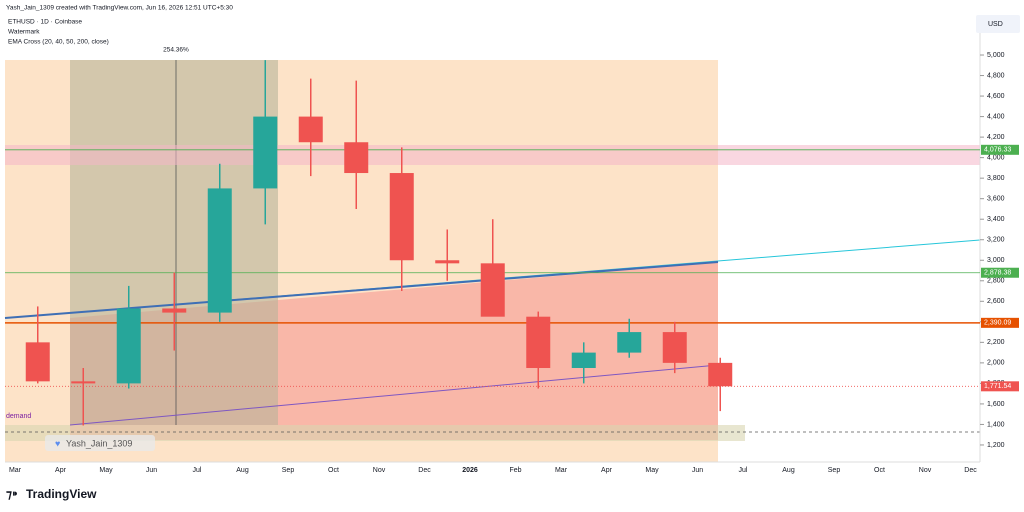  Describe the element at coordinates (996, 342) in the screenshot. I see `y-tick-label: 2,200` at that location.